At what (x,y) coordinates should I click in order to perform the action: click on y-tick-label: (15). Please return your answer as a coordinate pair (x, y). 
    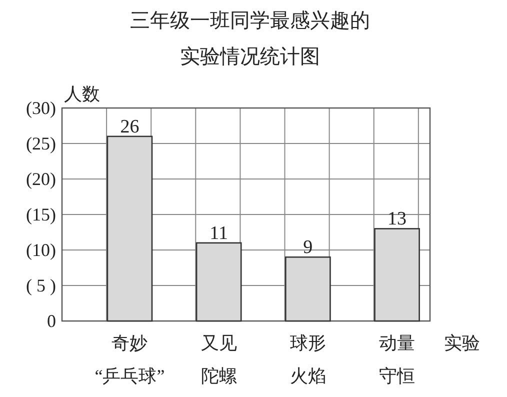
    Looking at the image, I should click on (41, 214).